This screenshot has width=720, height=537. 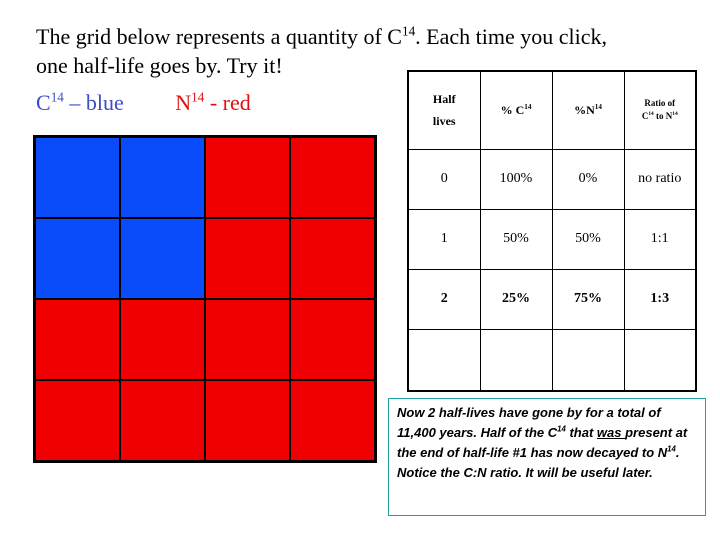 I want to click on cell-pct-n: 0%, so click(x=588, y=179).